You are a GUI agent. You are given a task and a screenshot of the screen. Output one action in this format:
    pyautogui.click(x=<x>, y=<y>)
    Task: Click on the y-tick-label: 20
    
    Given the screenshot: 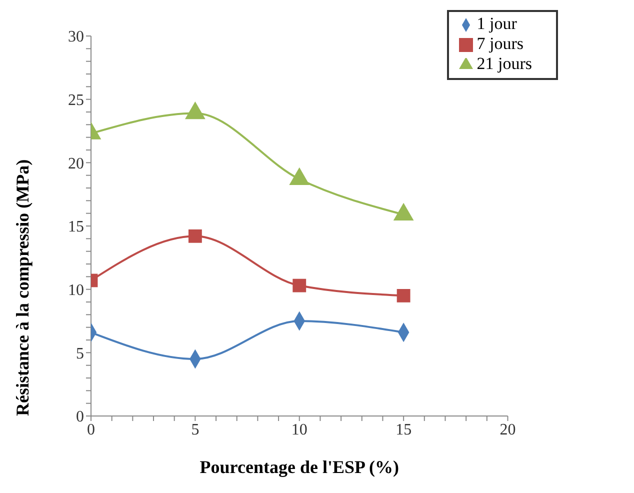 What is the action you would take?
    pyautogui.click(x=76, y=163)
    